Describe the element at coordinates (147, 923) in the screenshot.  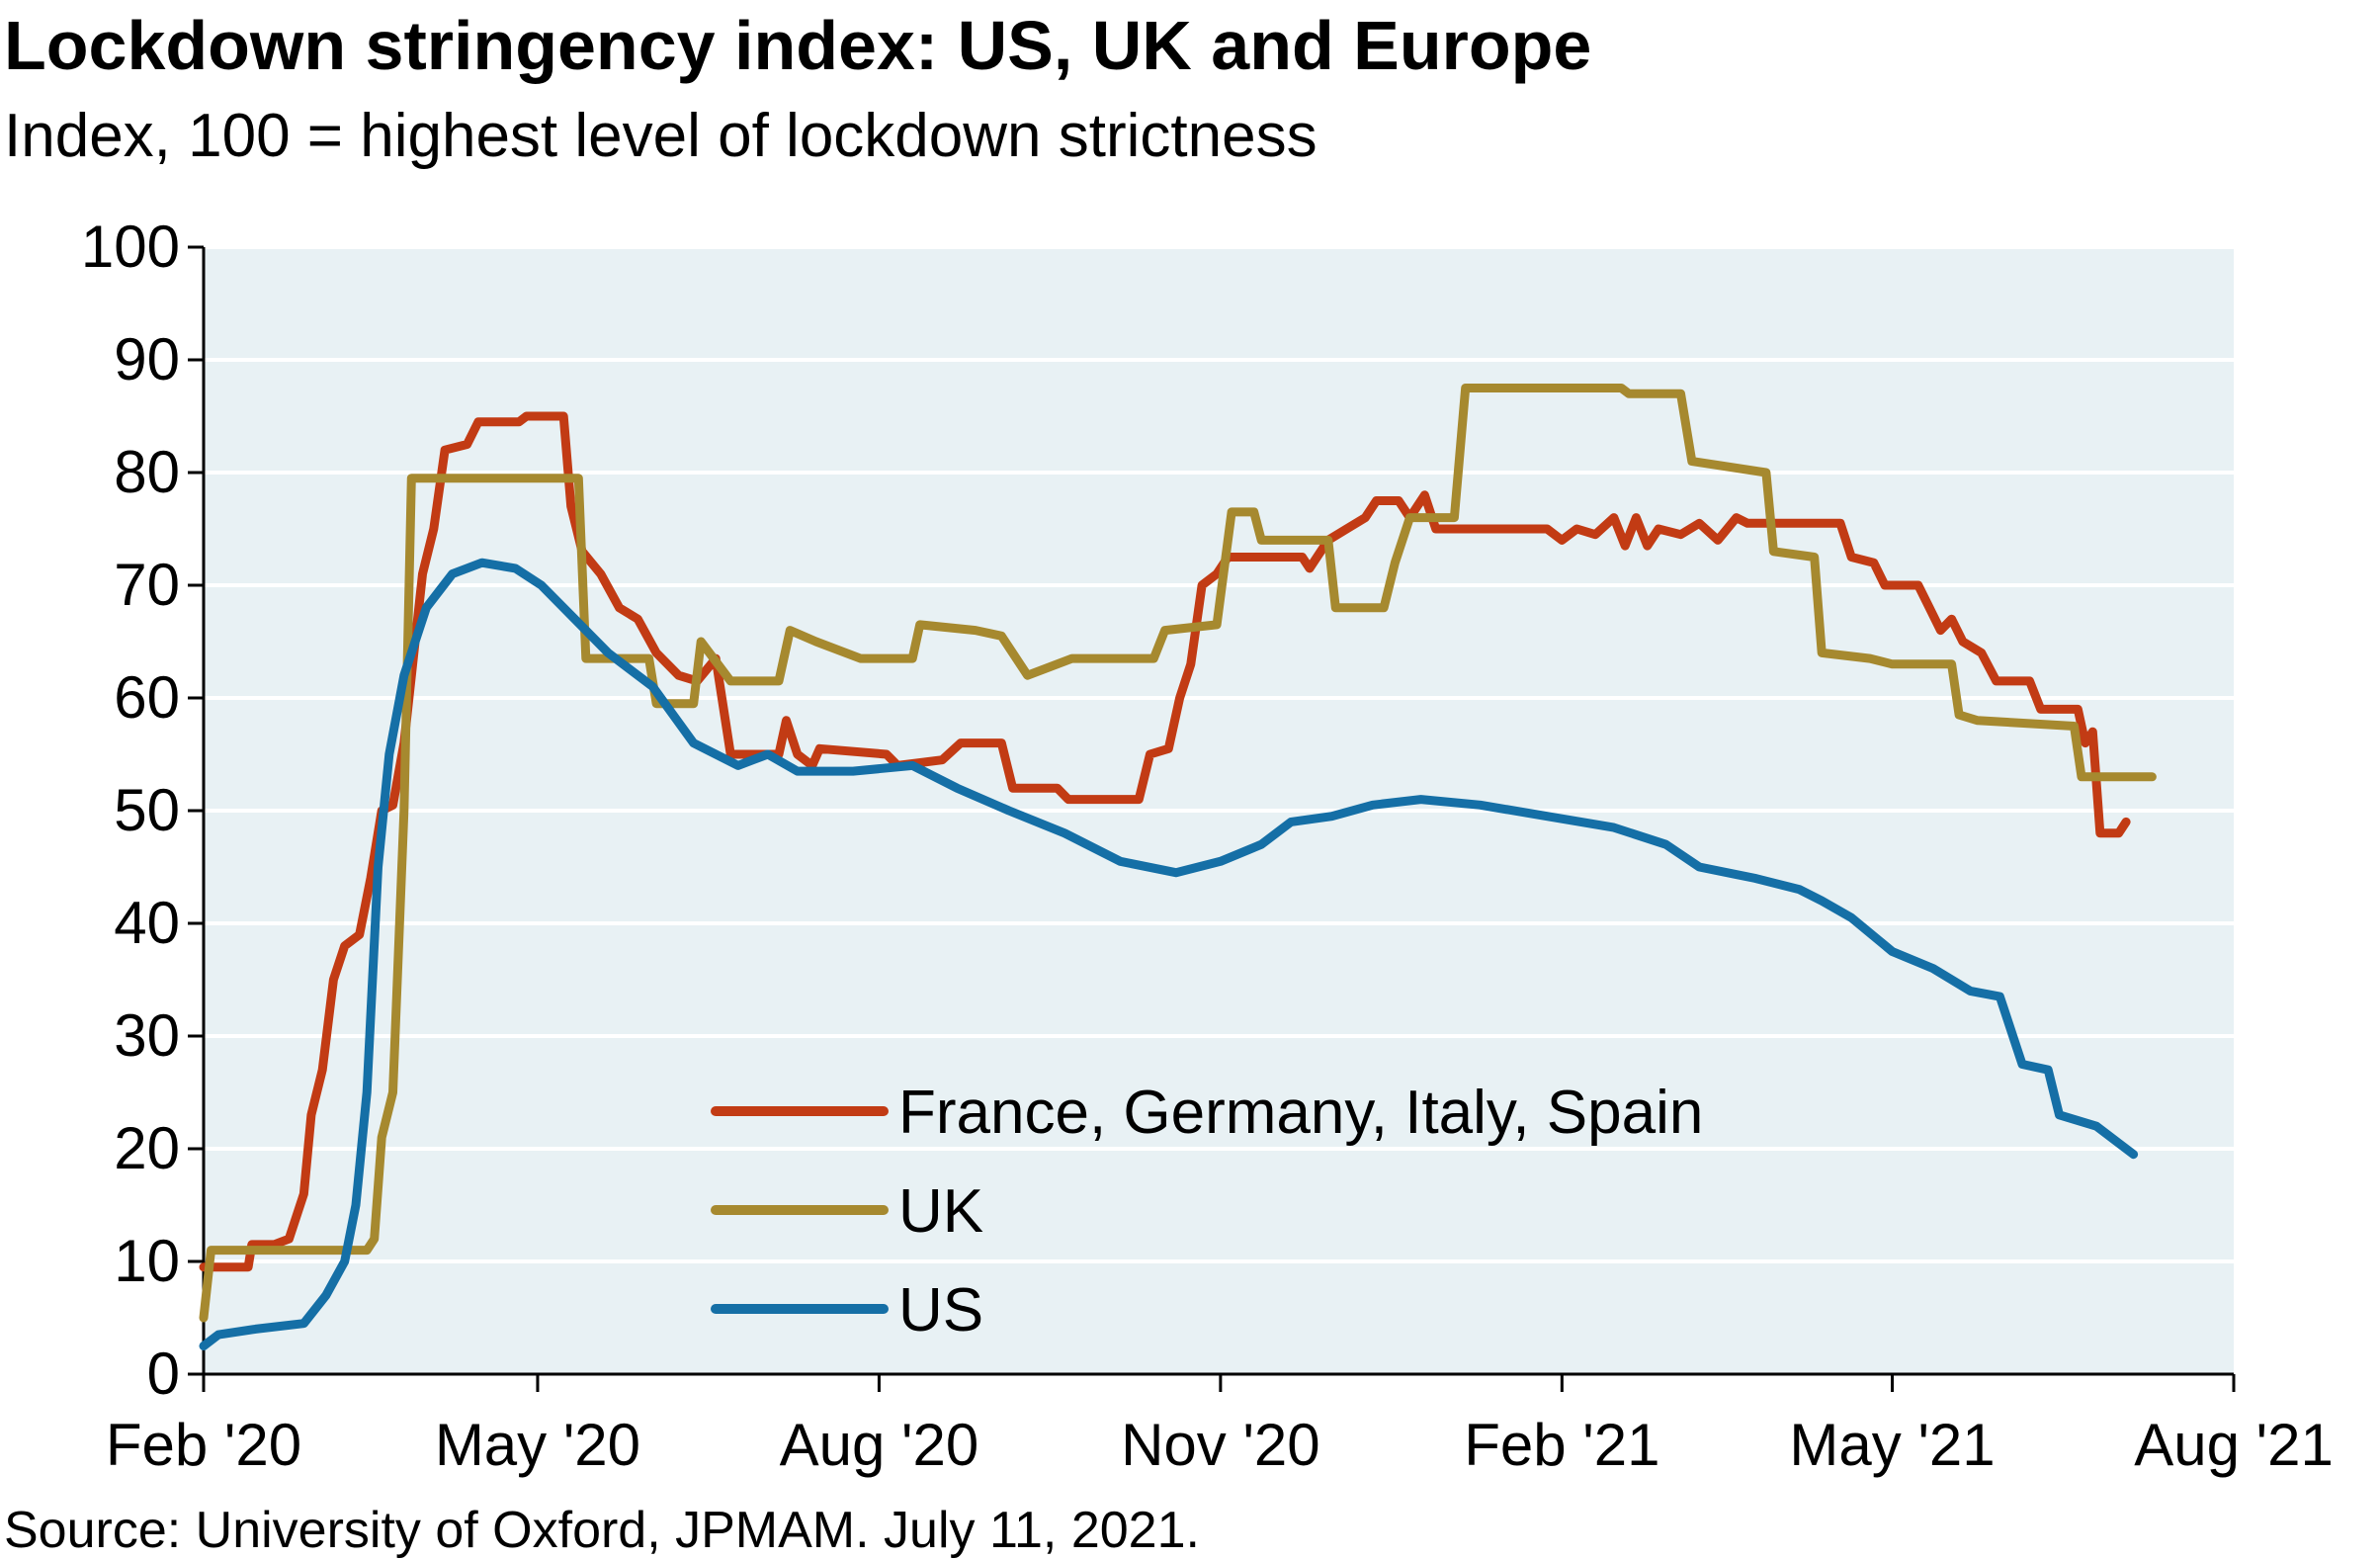
I see `y-tick-label: 40` at that location.